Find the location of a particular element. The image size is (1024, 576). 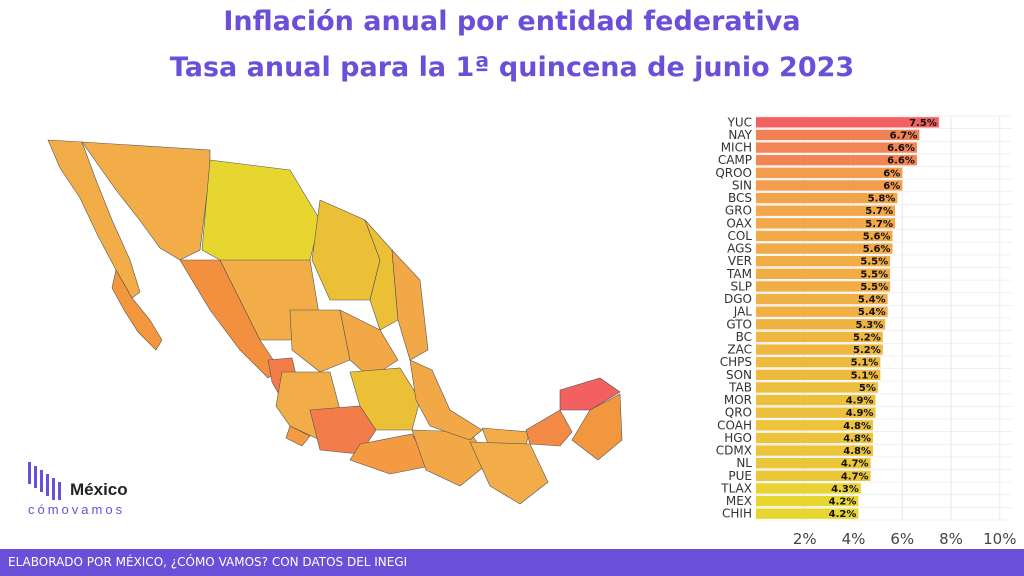

category-label: JAL is located at coordinates (743, 312).